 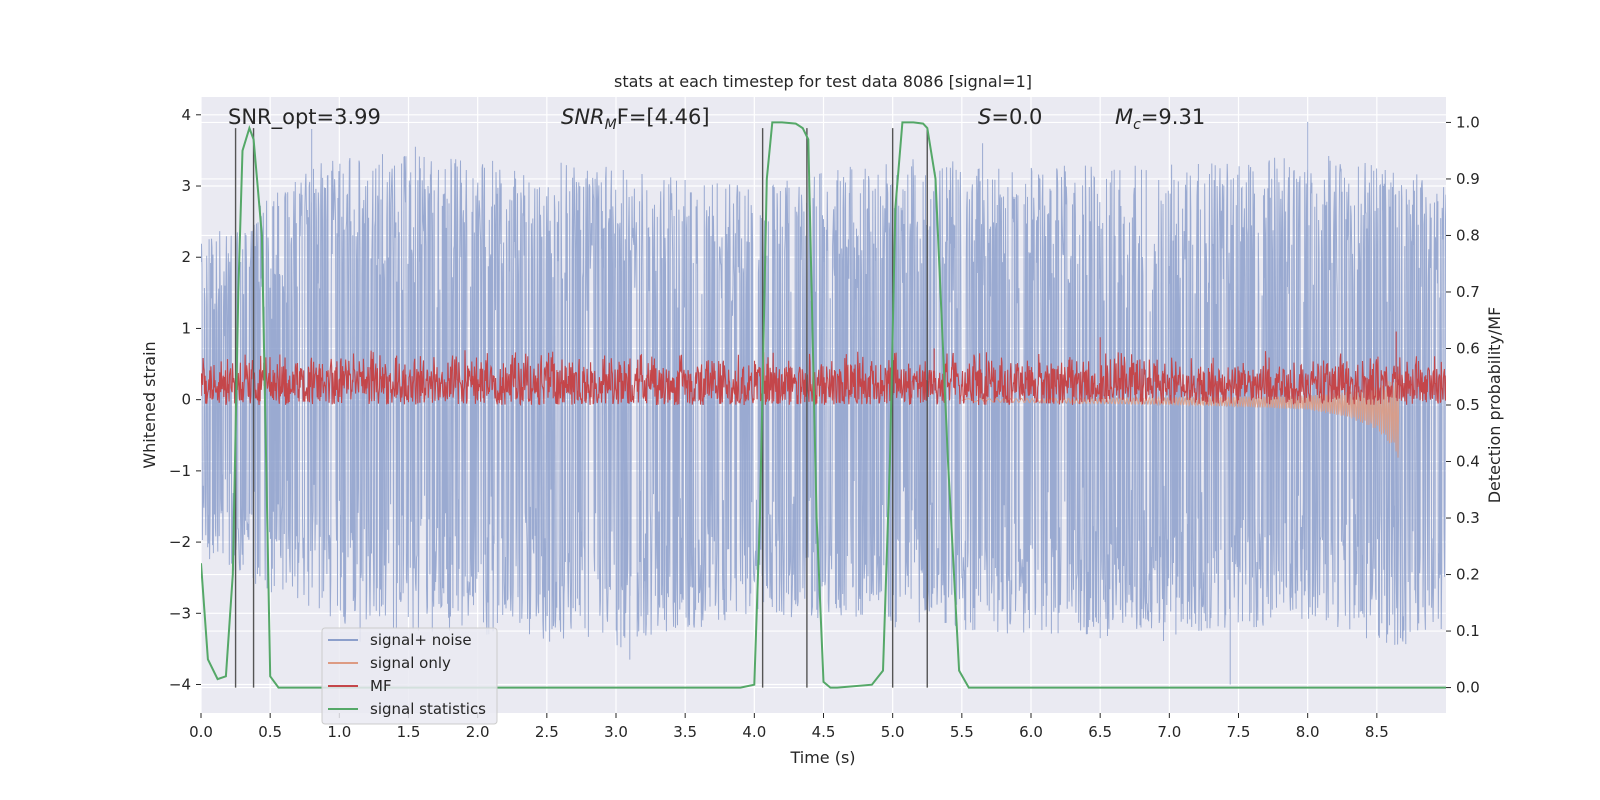 I want to click on annotation-snr-mf-symbol: SNR, so click(x=583, y=117).